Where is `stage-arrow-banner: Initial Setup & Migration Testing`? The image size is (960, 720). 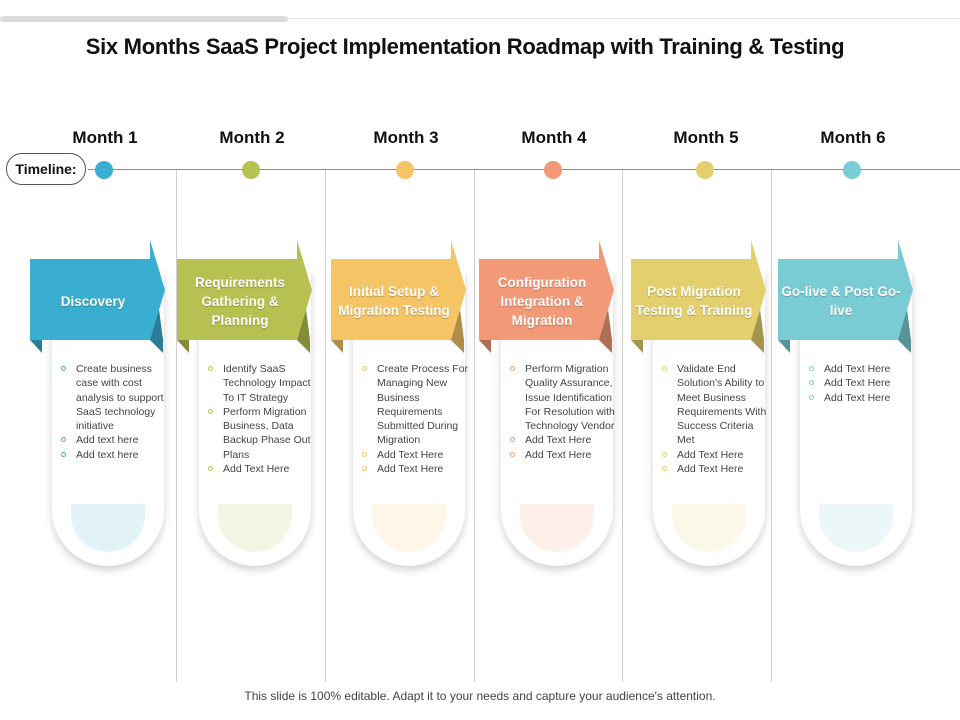 stage-arrow-banner: Initial Setup & Migration Testing is located at coordinates (401, 296).